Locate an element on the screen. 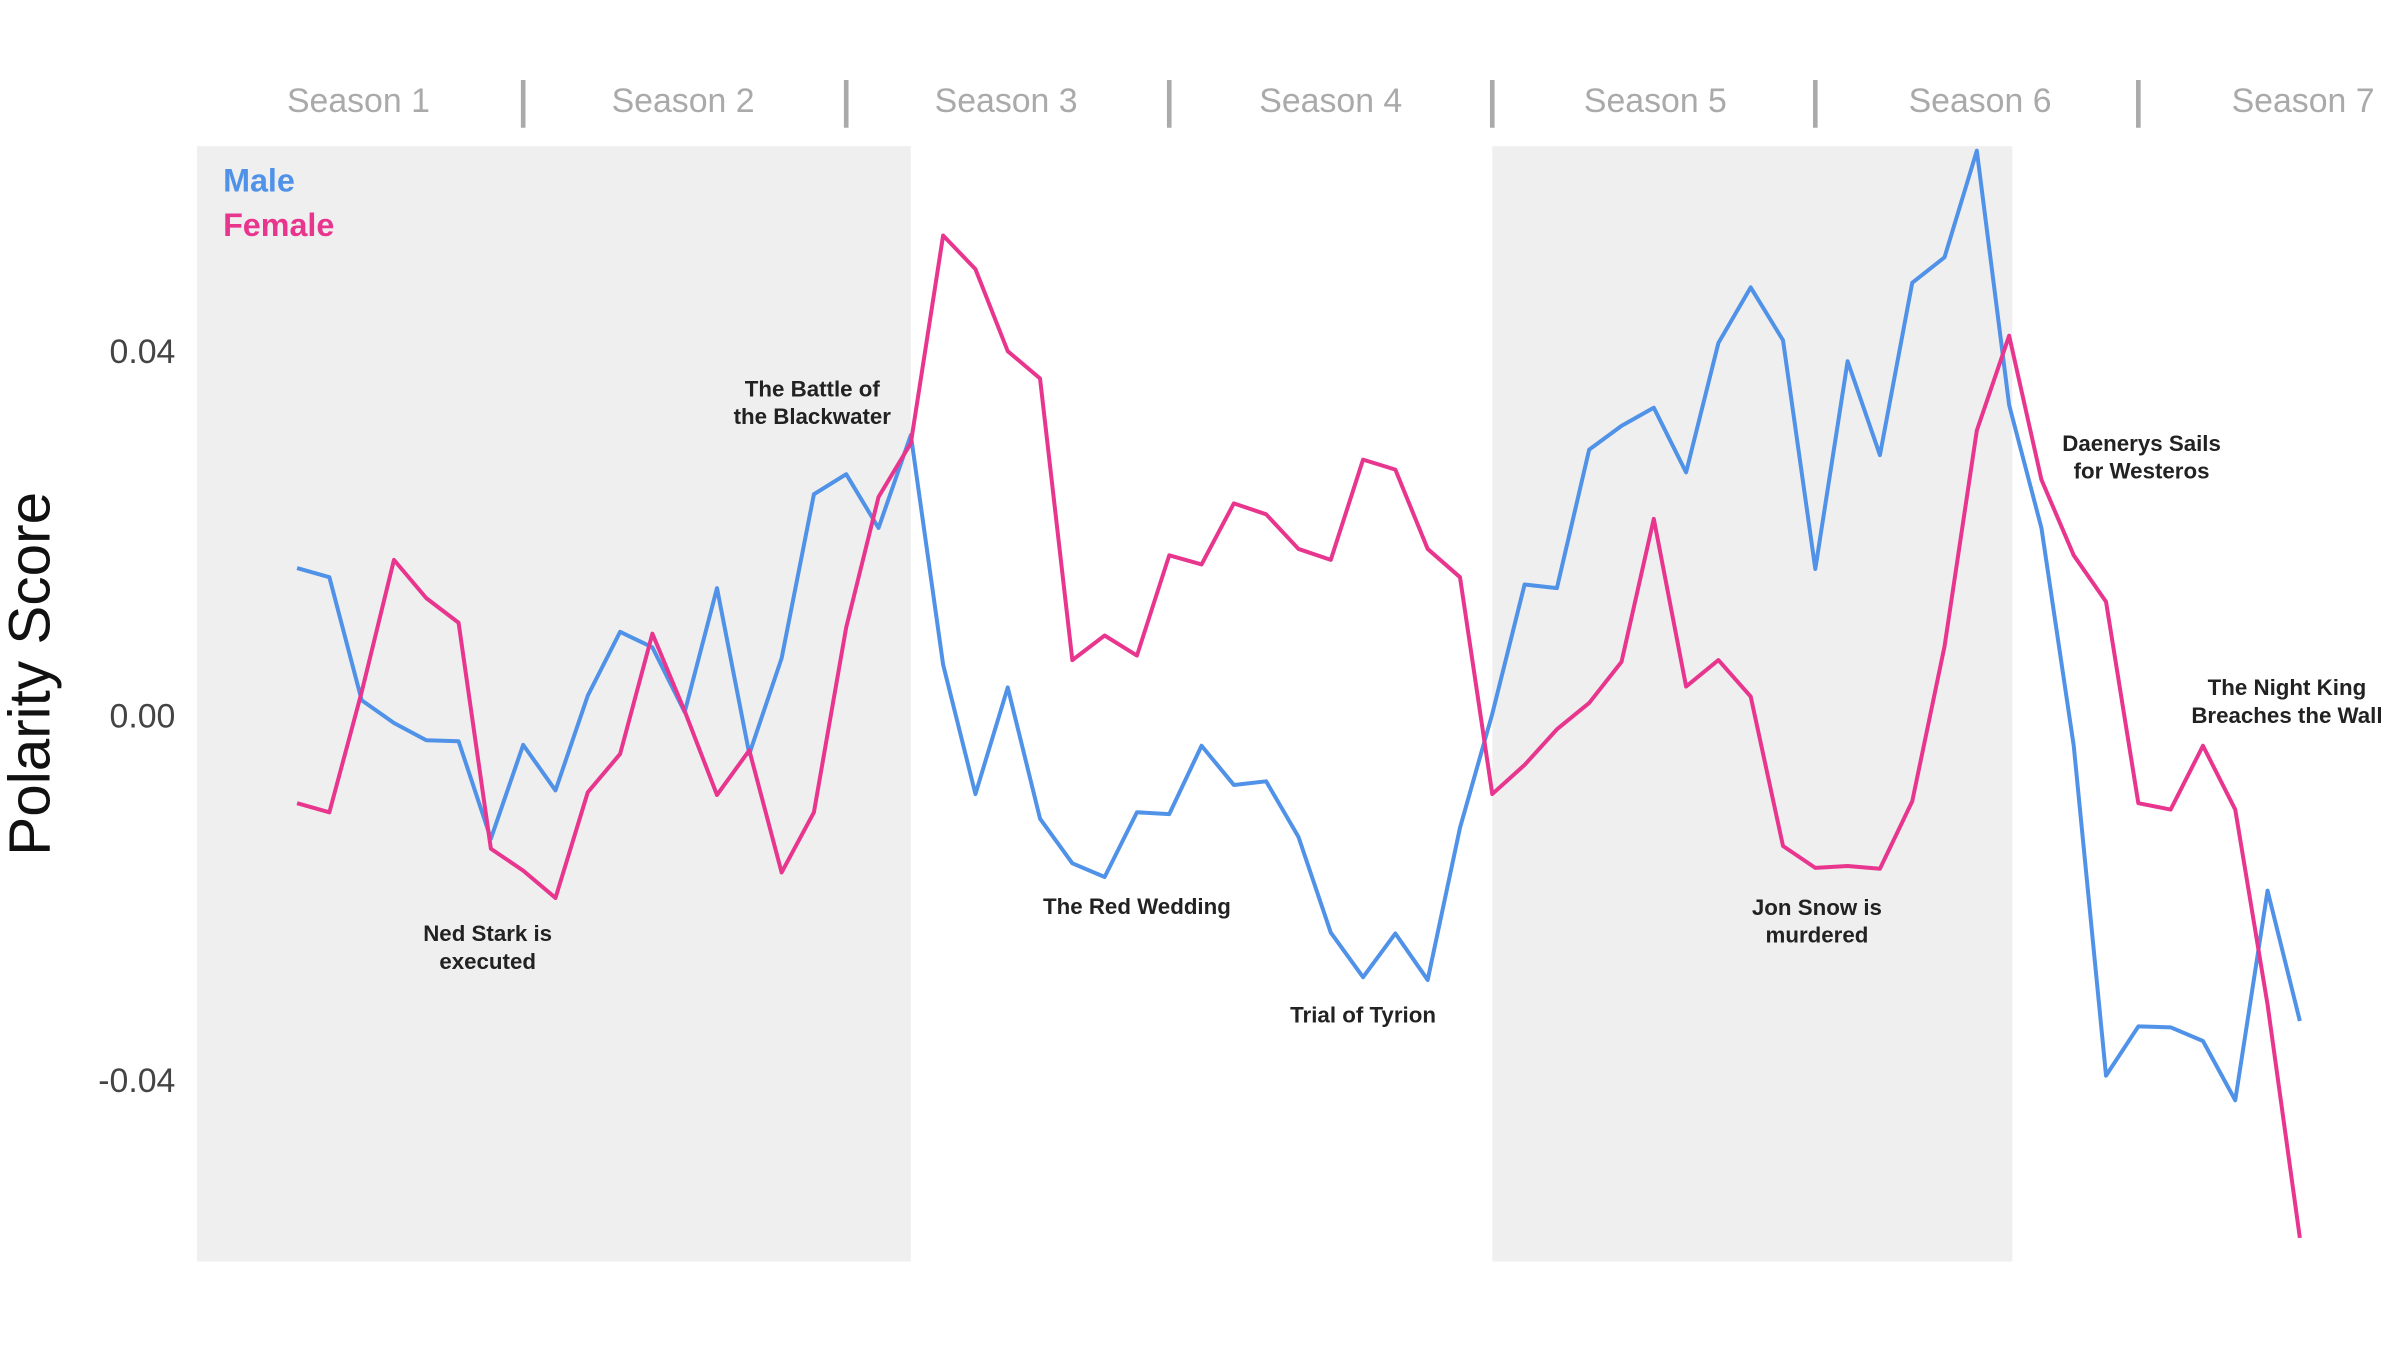  season-label: Season 3 is located at coordinates (1006, 101).